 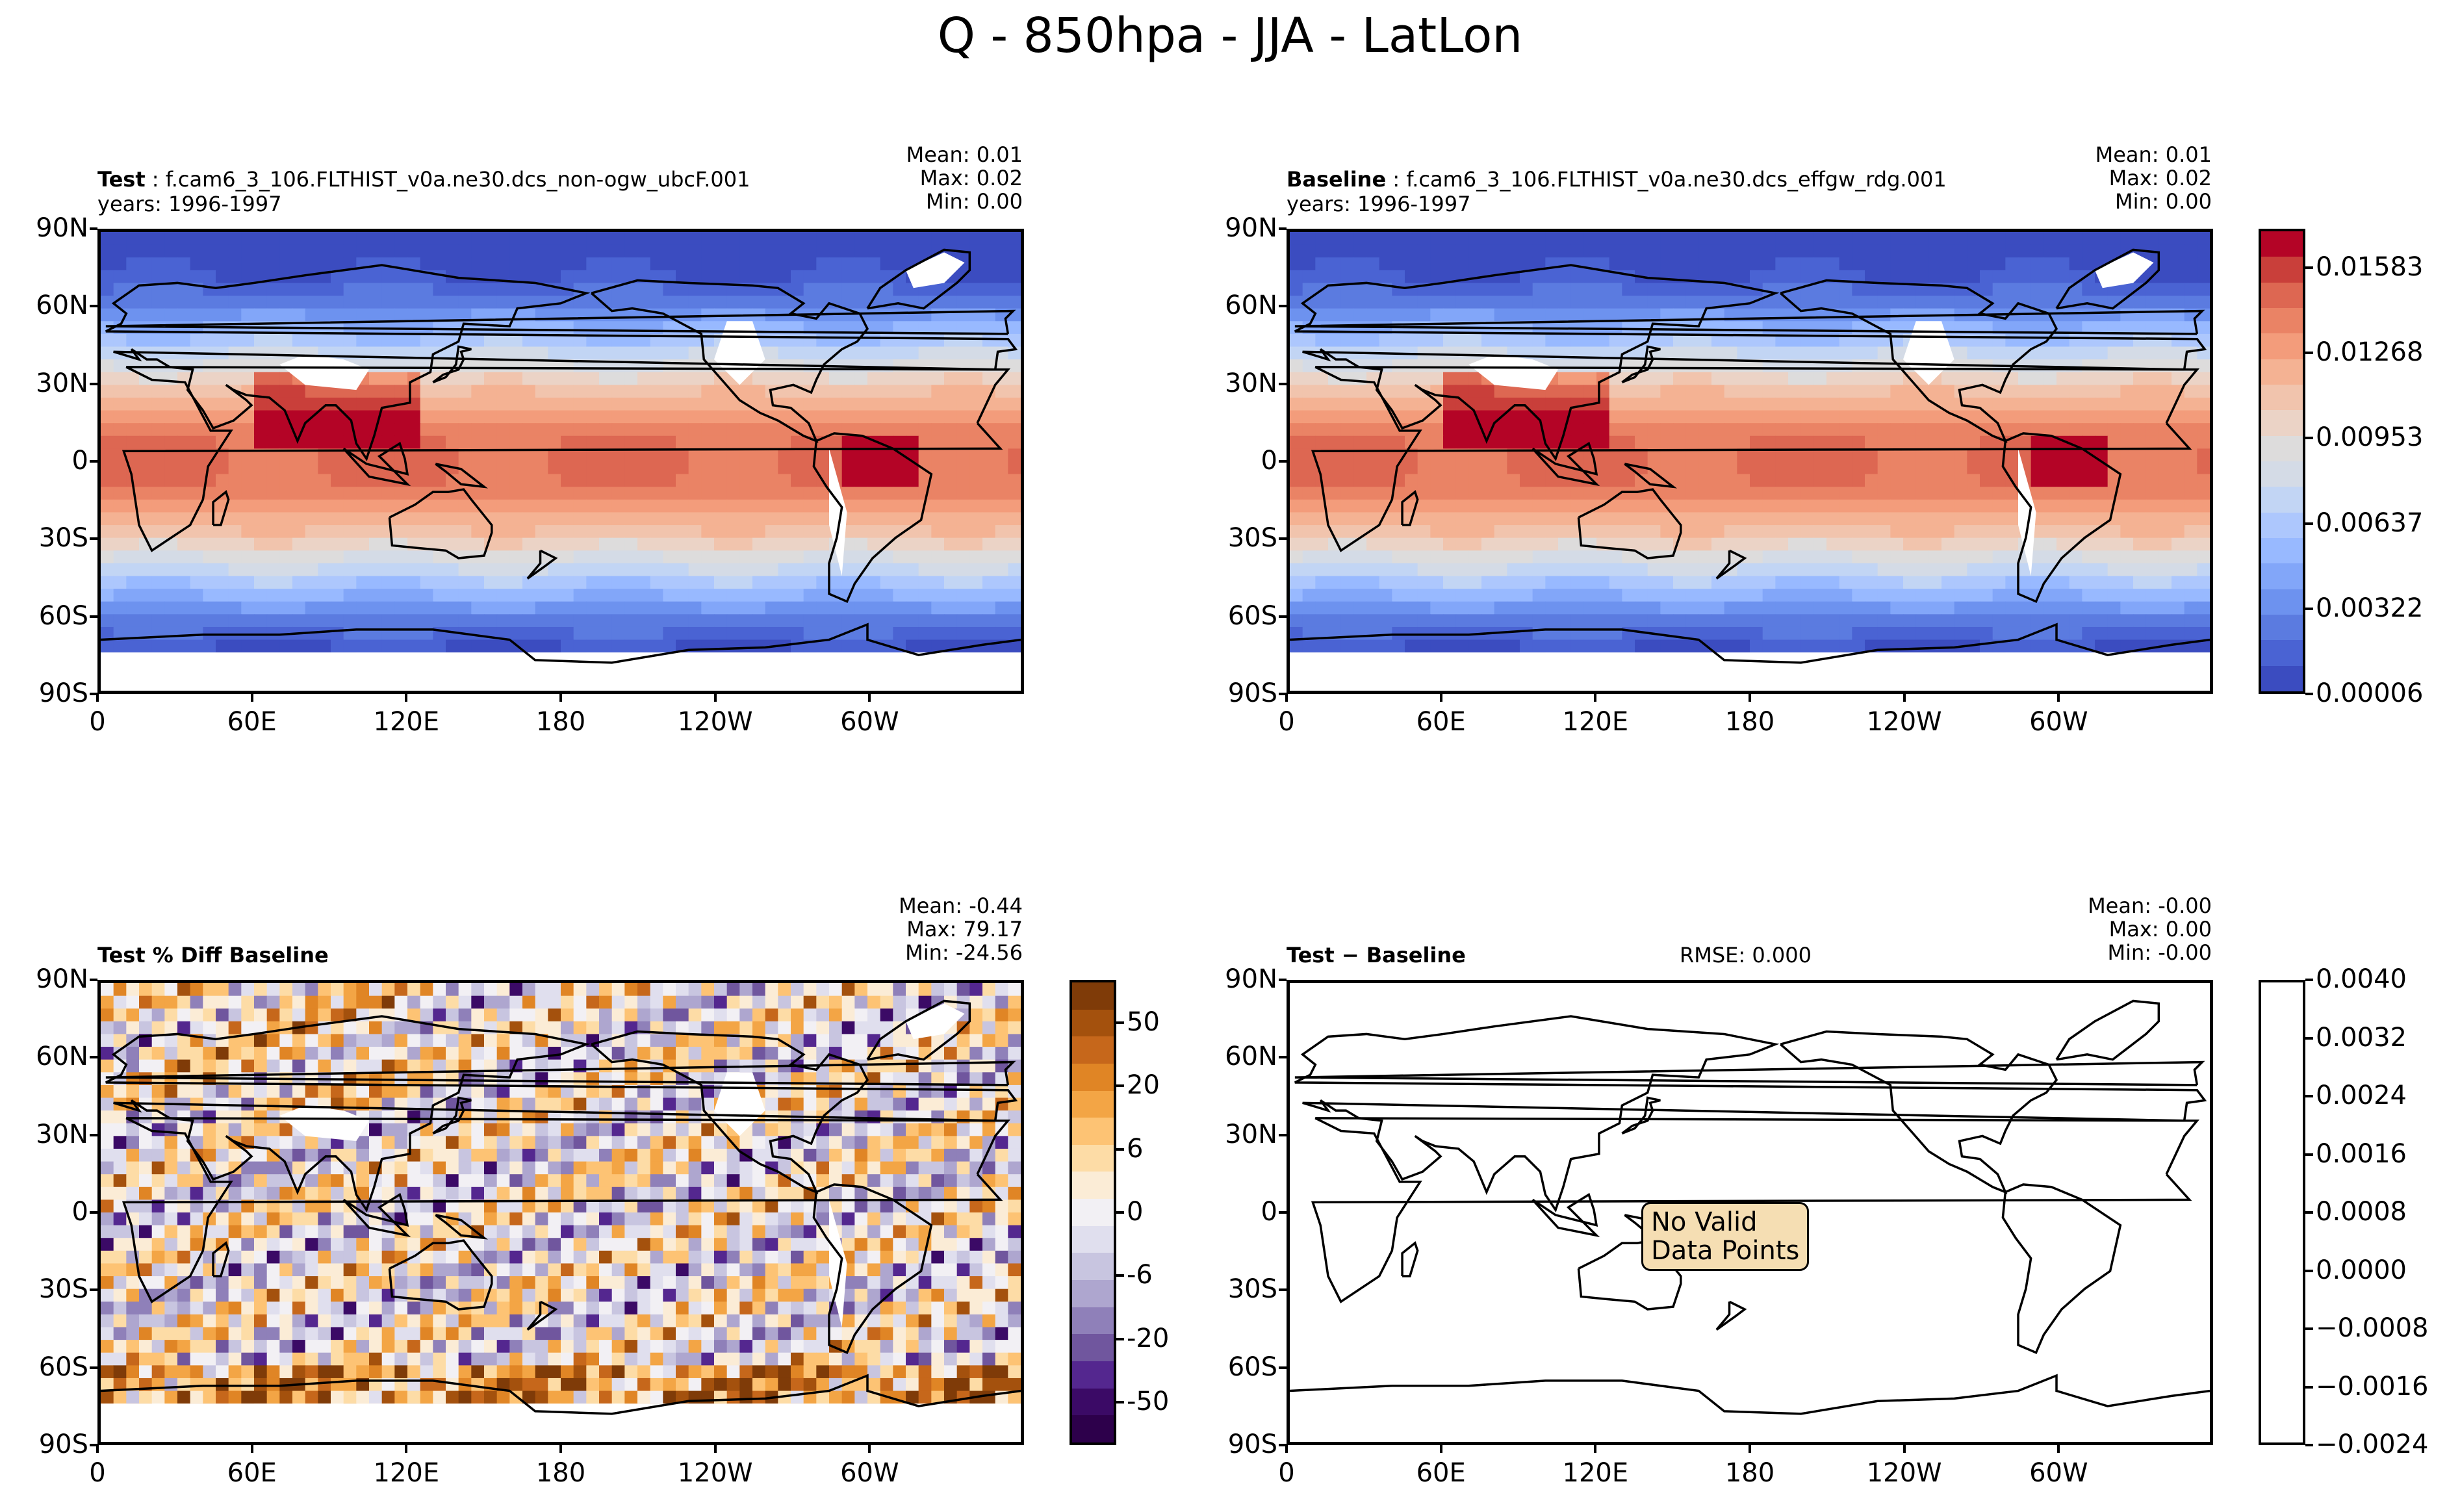 What do you see at coordinates (2150, 929) in the screenshot?
I see `panel-4-stats: Mean: -0.00 Max: 0.00 Min: -0.00` at bounding box center [2150, 929].